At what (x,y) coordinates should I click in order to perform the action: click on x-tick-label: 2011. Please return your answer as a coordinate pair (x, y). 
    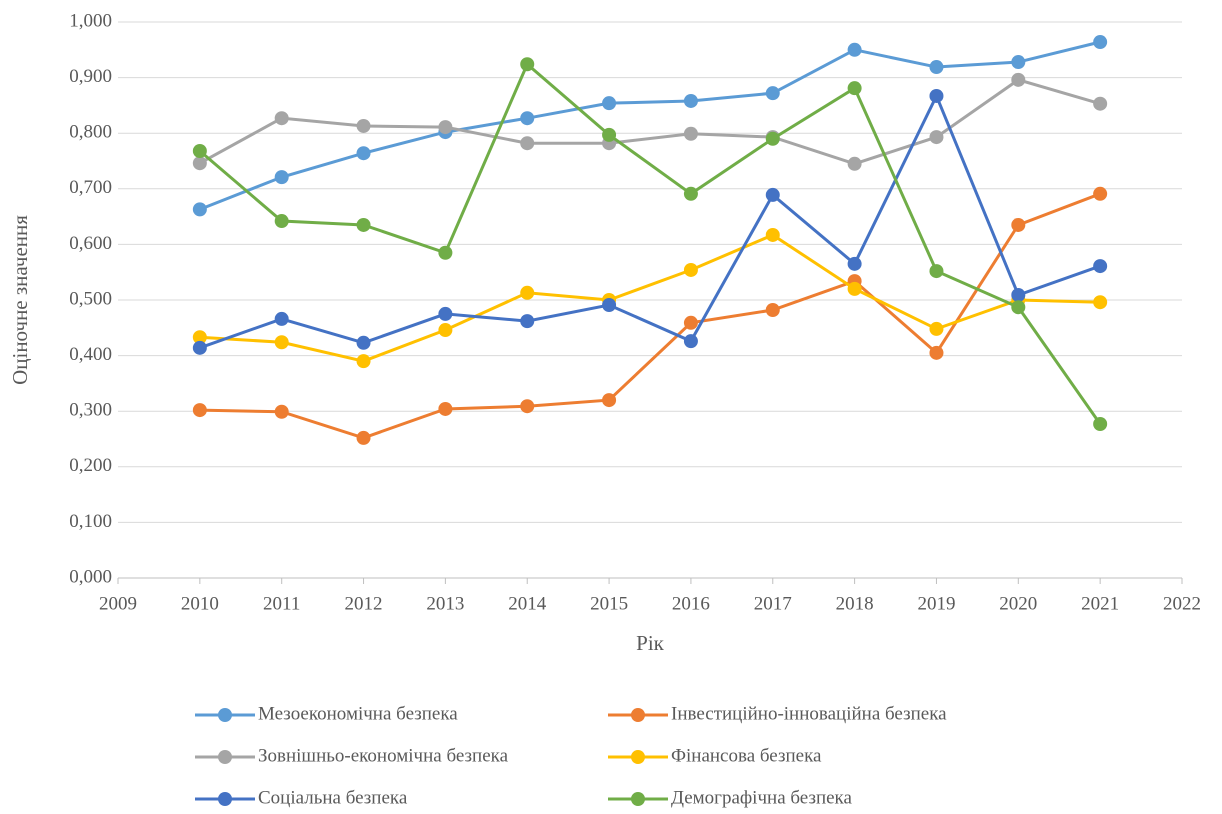
    Looking at the image, I should click on (281, 603).